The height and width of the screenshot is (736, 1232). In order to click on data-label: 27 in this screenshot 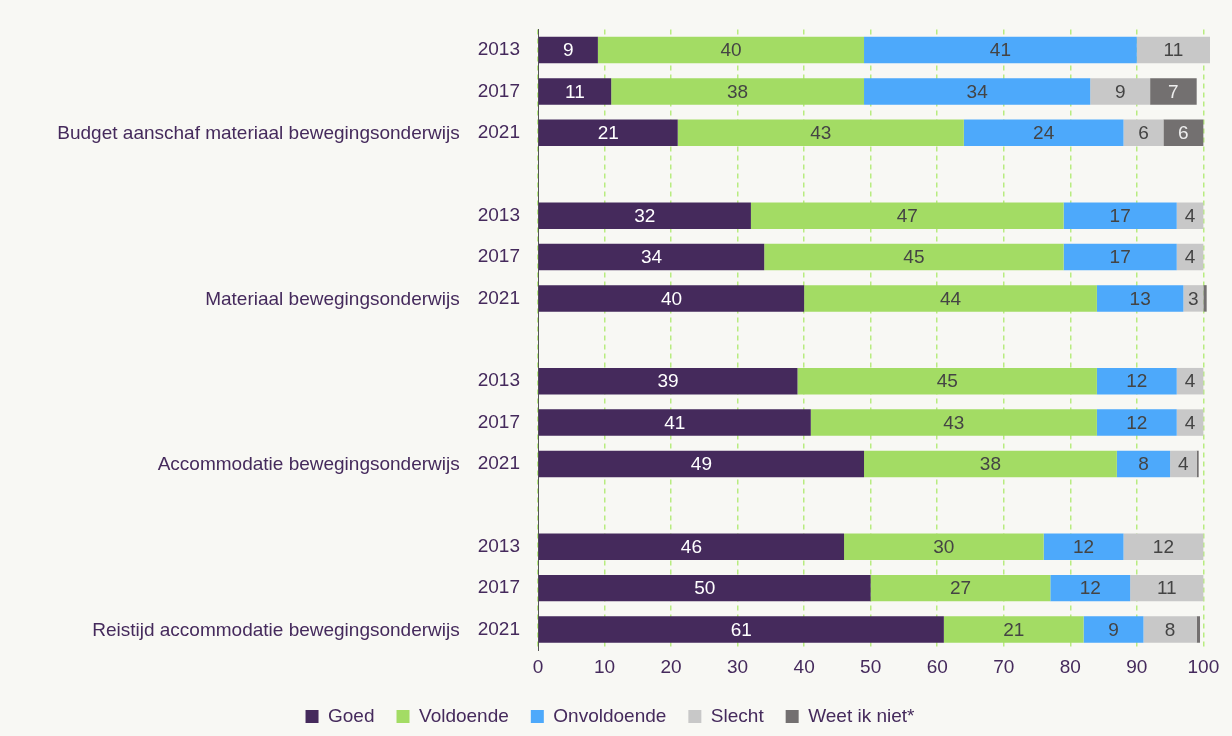, I will do `click(960, 588)`.